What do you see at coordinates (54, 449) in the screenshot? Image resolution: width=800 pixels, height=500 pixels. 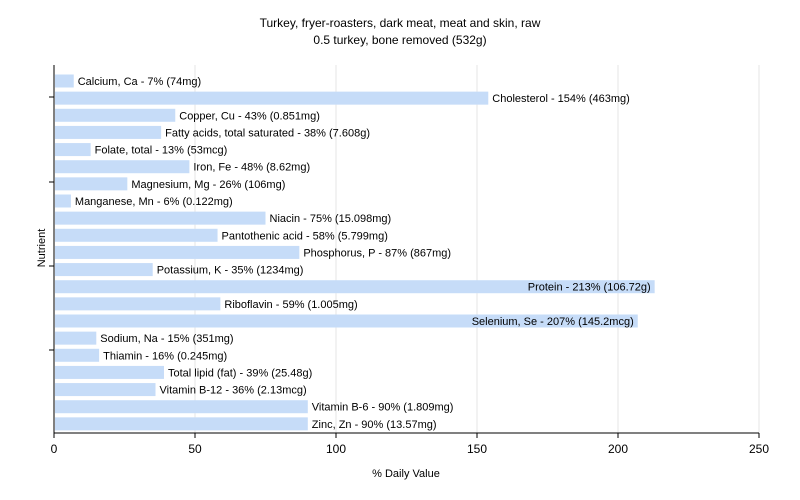 I see `x-tick-label: 0` at bounding box center [54, 449].